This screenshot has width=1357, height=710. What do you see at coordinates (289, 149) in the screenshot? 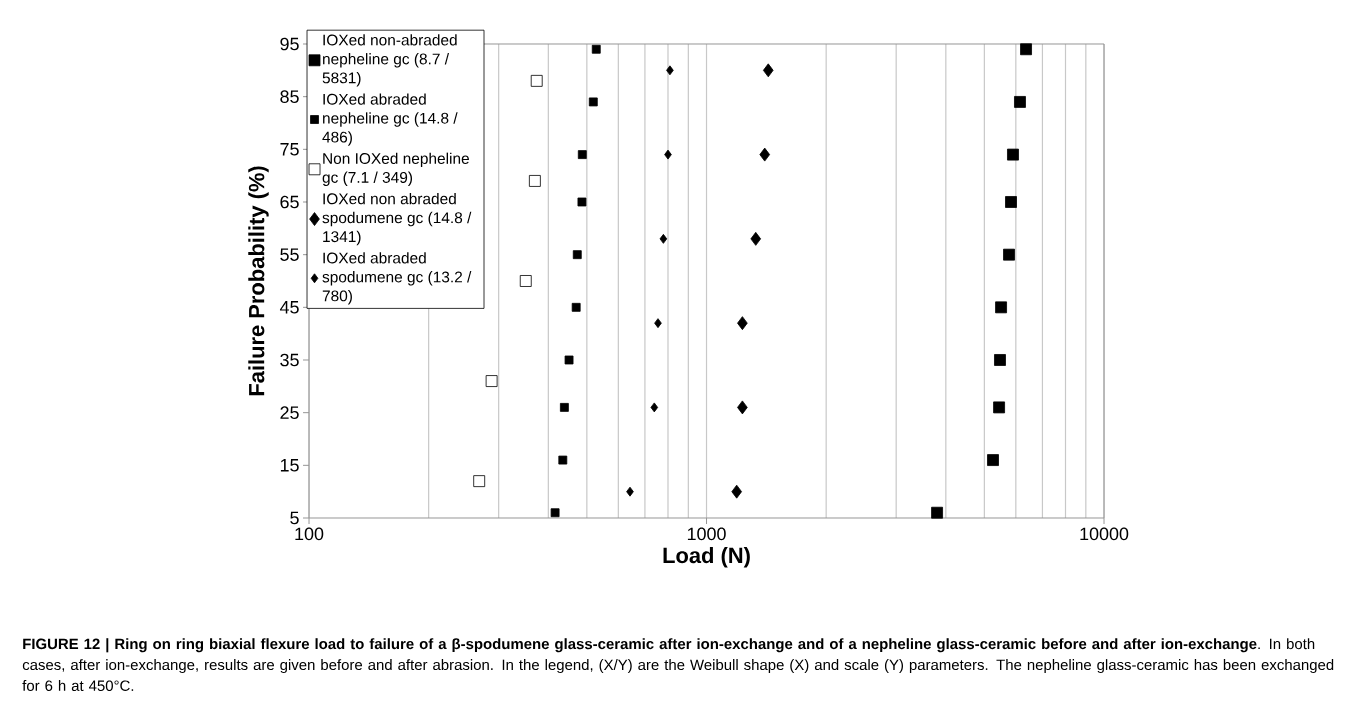
I see `y-tick-label: 75` at bounding box center [289, 149].